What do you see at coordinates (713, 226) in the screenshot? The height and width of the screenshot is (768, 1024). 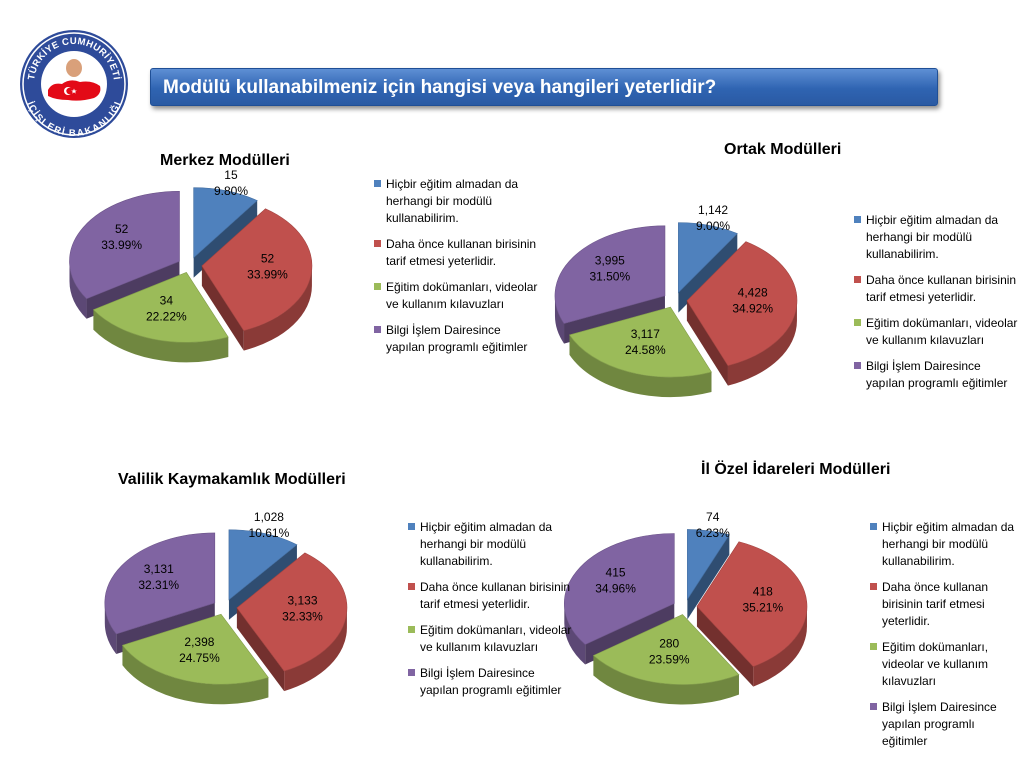 I see `data-label-percent: 9.00%` at bounding box center [713, 226].